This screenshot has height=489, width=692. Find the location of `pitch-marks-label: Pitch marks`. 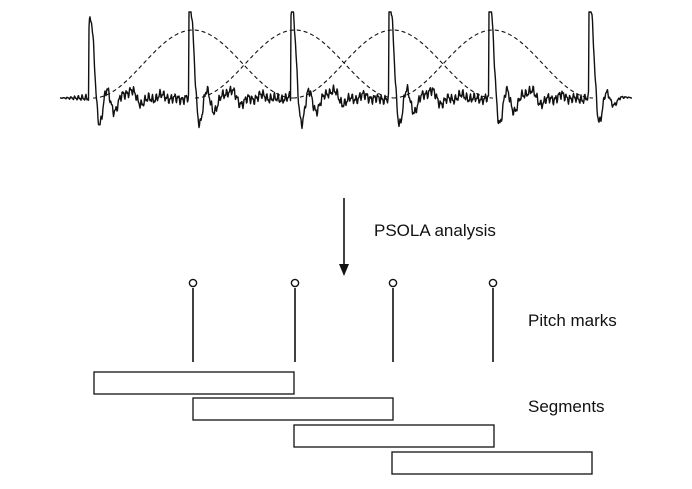

pitch-marks-label: Pitch marks is located at coordinates (572, 320).